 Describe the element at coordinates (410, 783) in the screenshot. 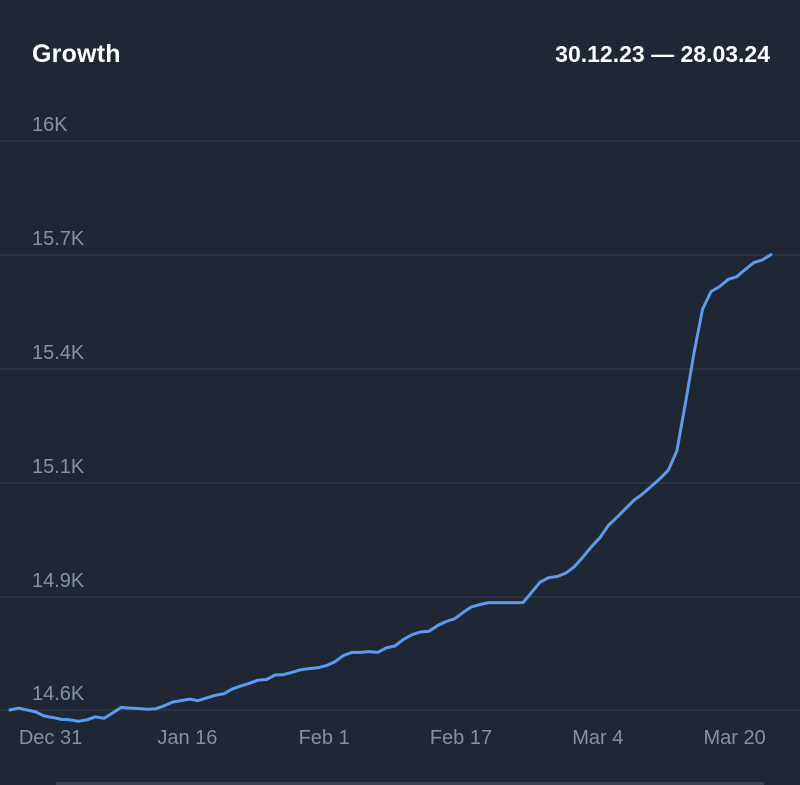

I see `scroll-handle` at that location.